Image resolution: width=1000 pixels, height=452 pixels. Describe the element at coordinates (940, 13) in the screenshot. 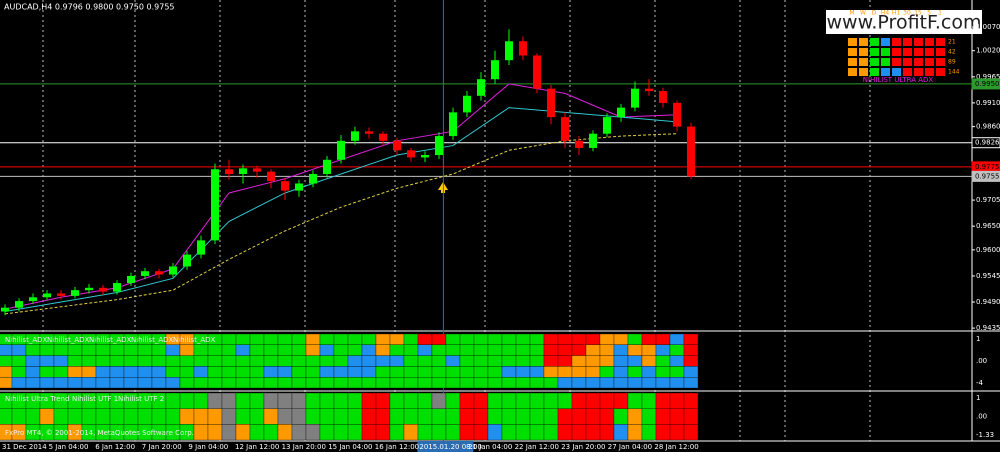

I see `widget-column: 1` at that location.